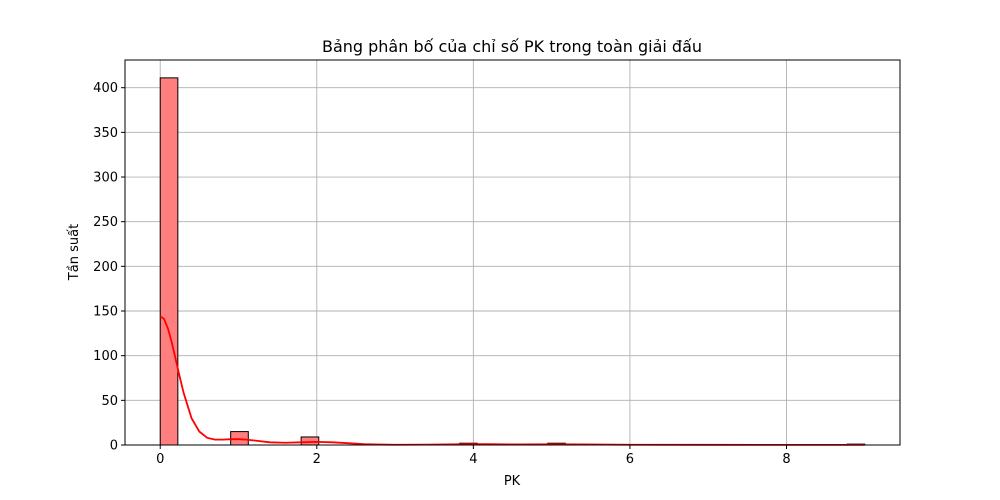 The width and height of the screenshot is (1000, 500). What do you see at coordinates (473, 459) in the screenshot?
I see `x-tick-label: 4` at bounding box center [473, 459].